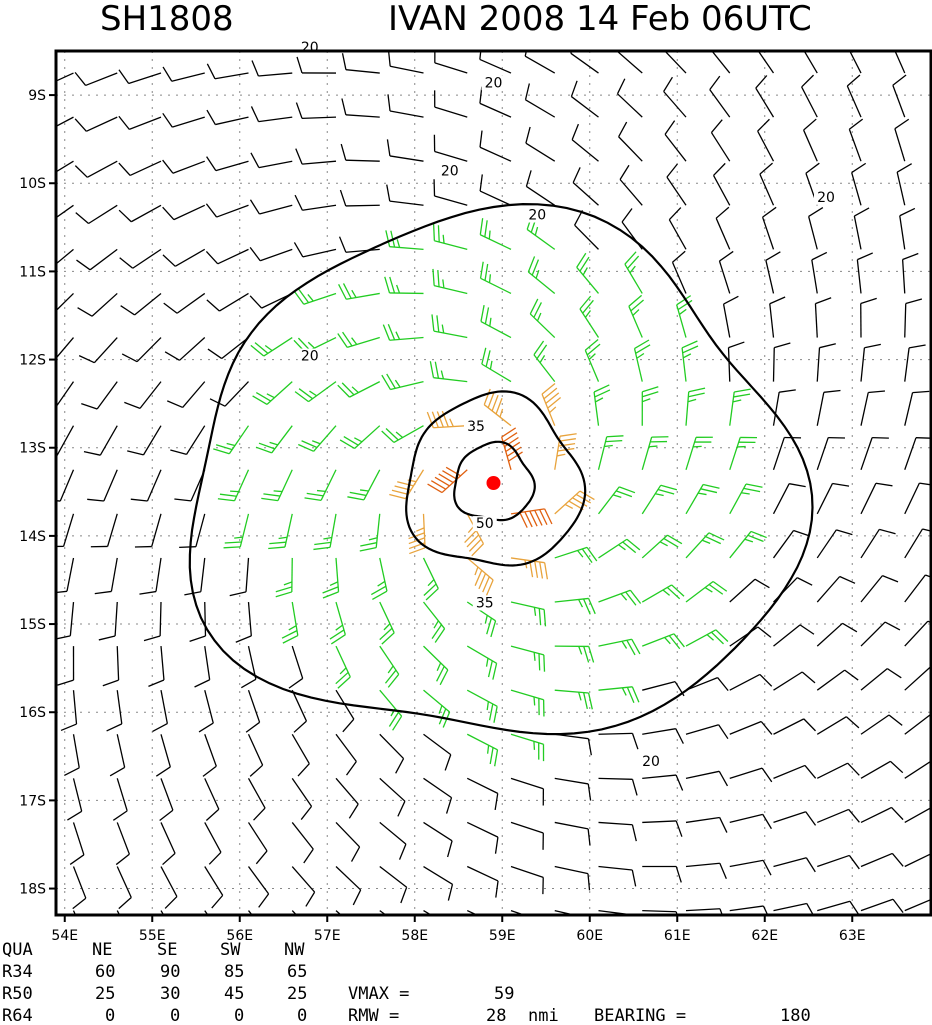 This screenshot has width=932, height=1025. Describe the element at coordinates (496, 1015) in the screenshot. I see `rmw-value: 28` at that location.